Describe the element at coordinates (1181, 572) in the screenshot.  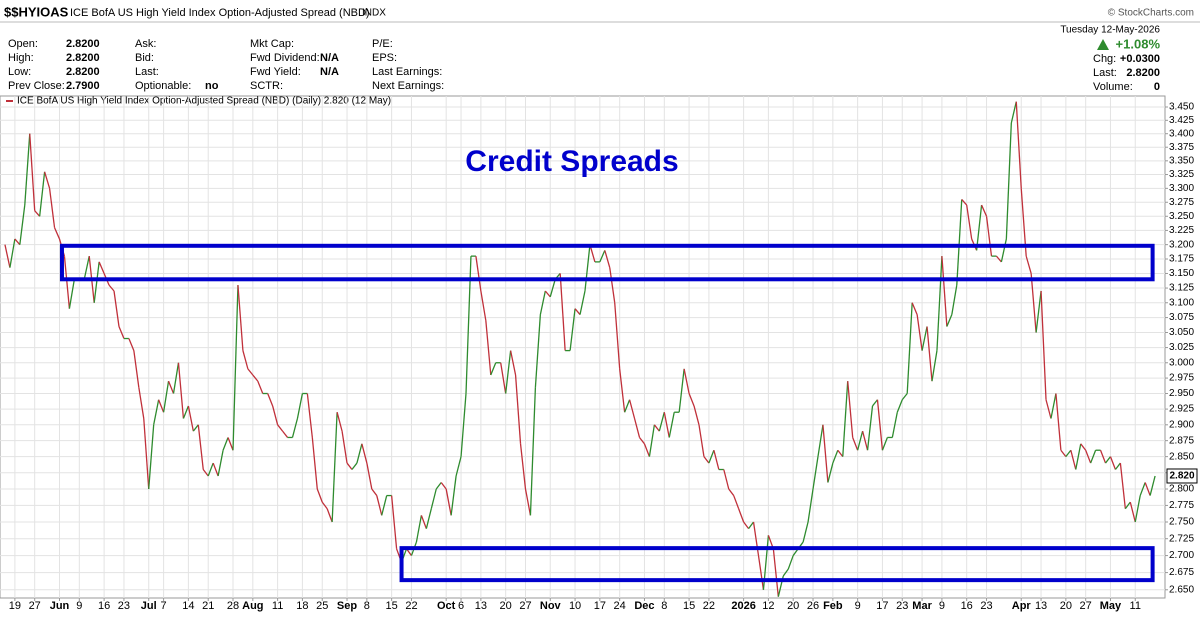
I see `y-tick-label: 2.675` at that location.